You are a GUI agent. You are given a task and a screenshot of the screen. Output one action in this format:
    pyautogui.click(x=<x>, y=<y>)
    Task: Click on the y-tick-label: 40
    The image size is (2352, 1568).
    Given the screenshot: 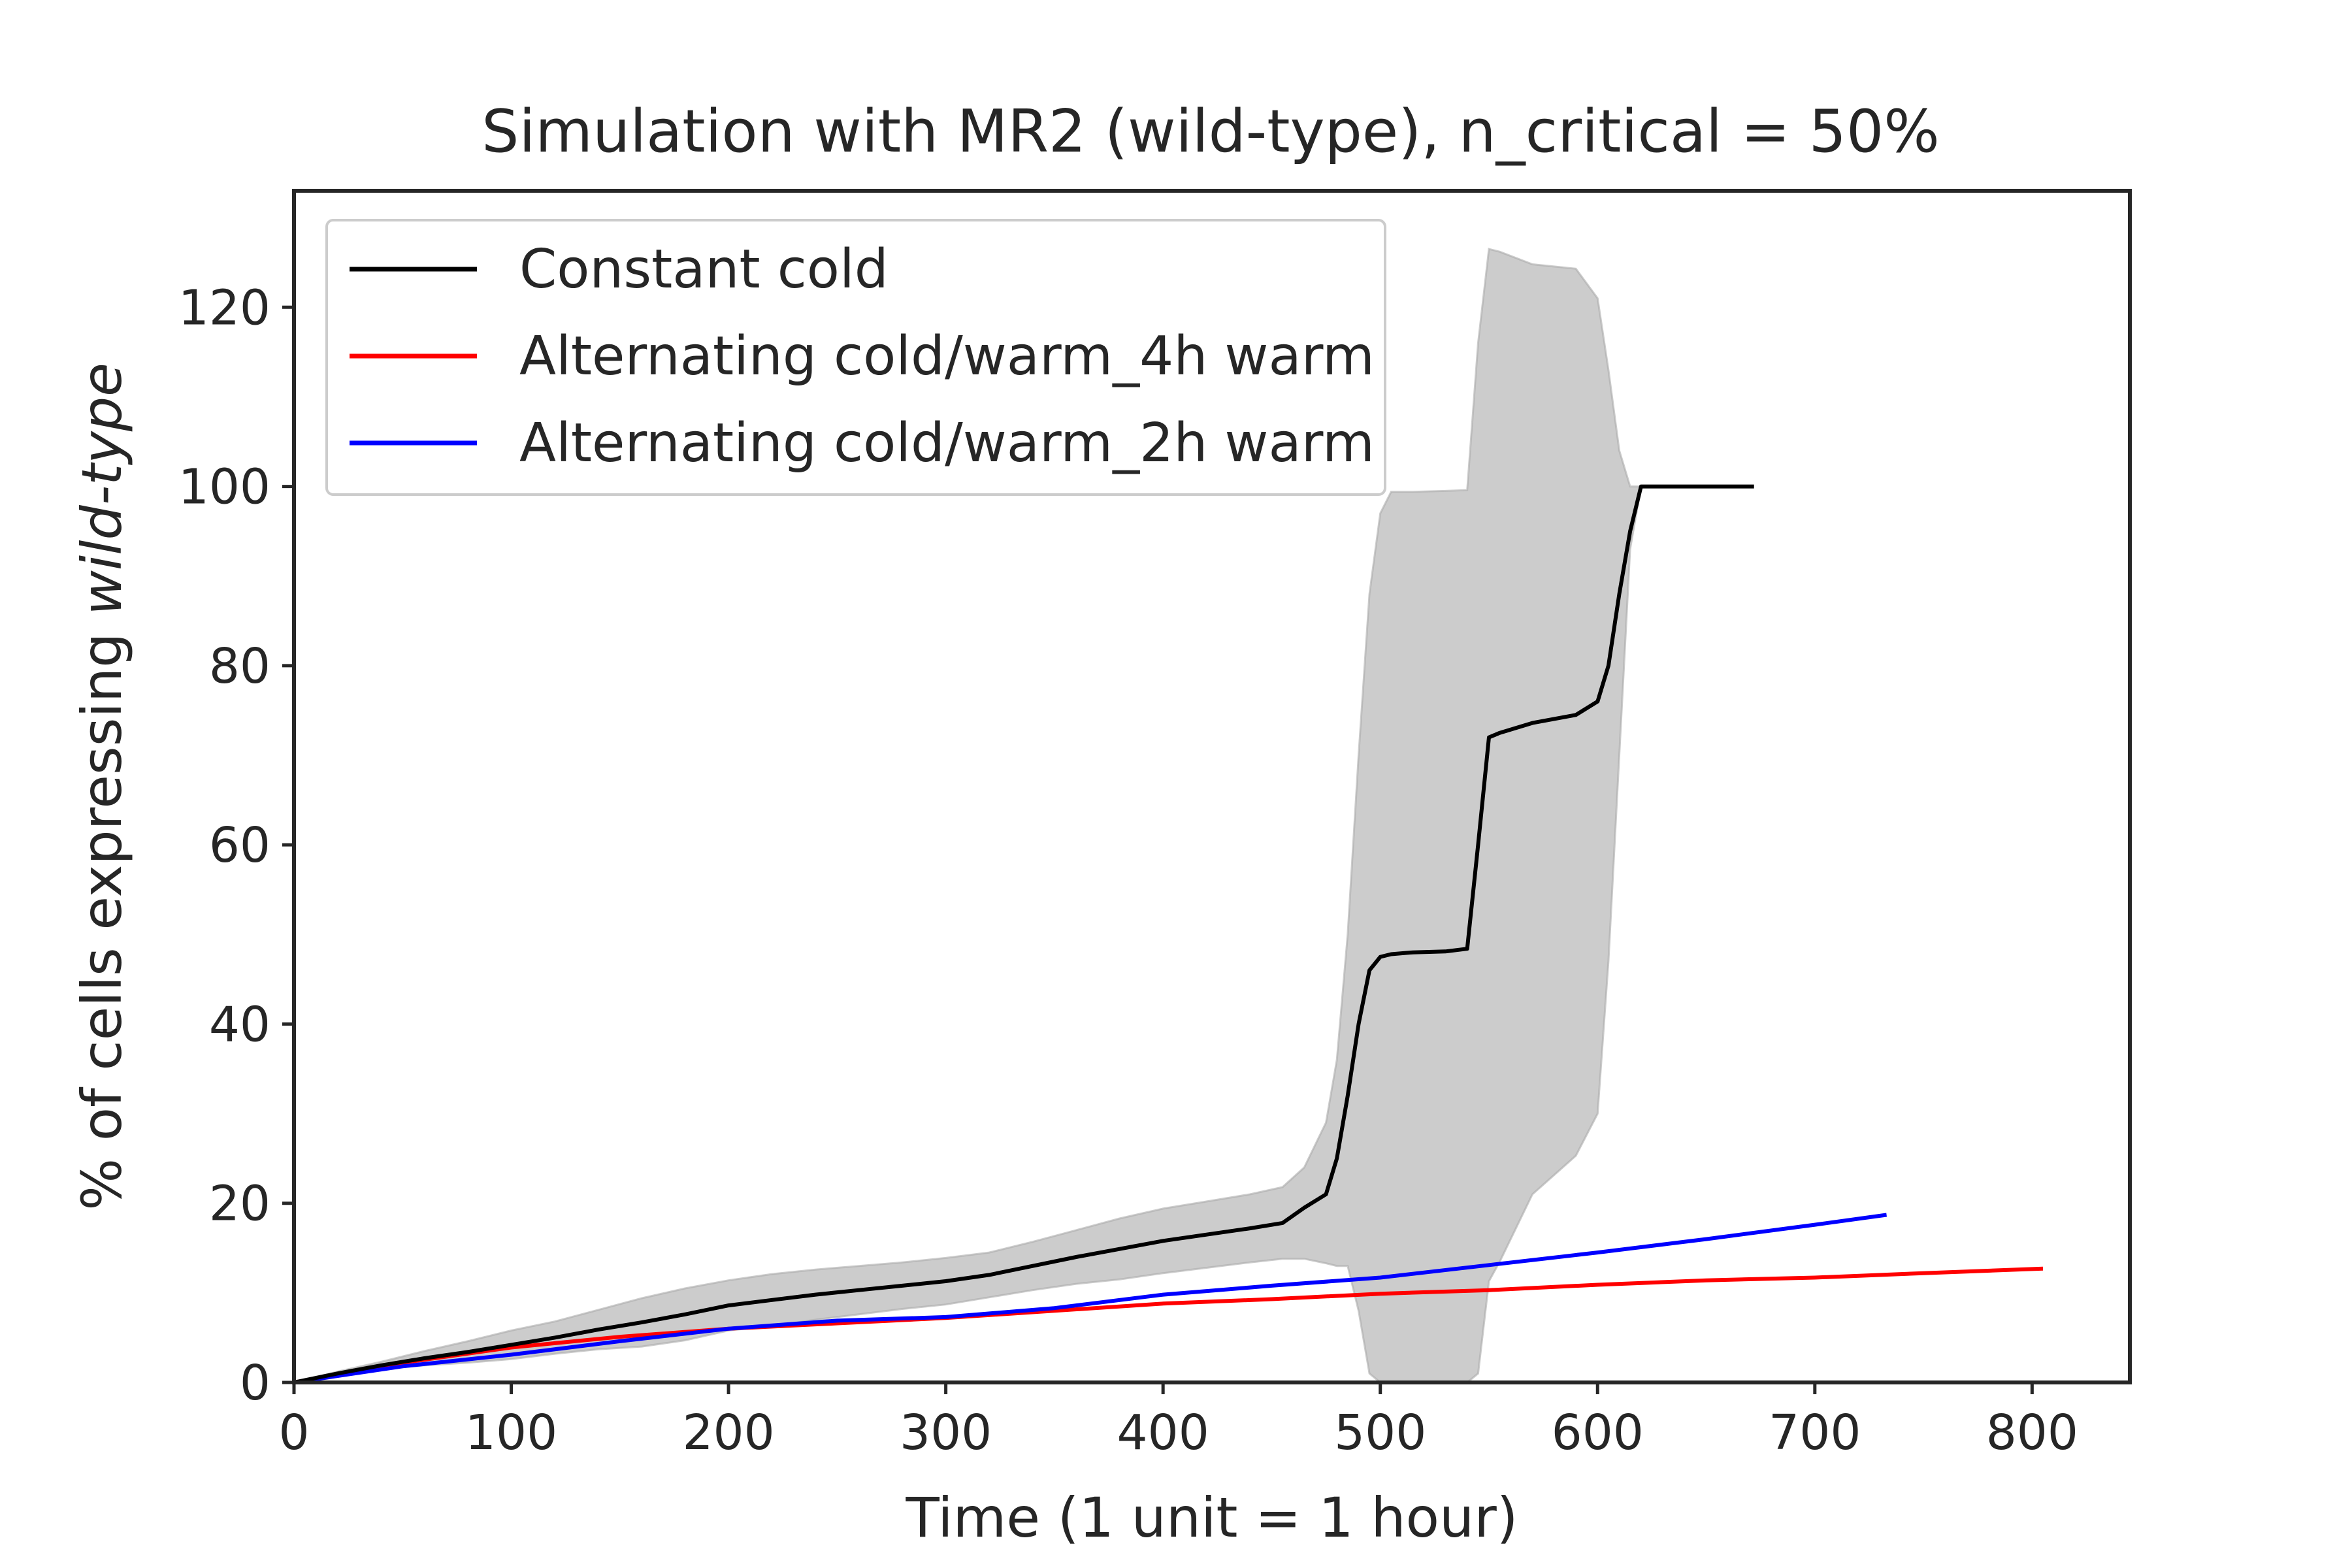 What is the action you would take?
    pyautogui.click(x=239, y=1024)
    